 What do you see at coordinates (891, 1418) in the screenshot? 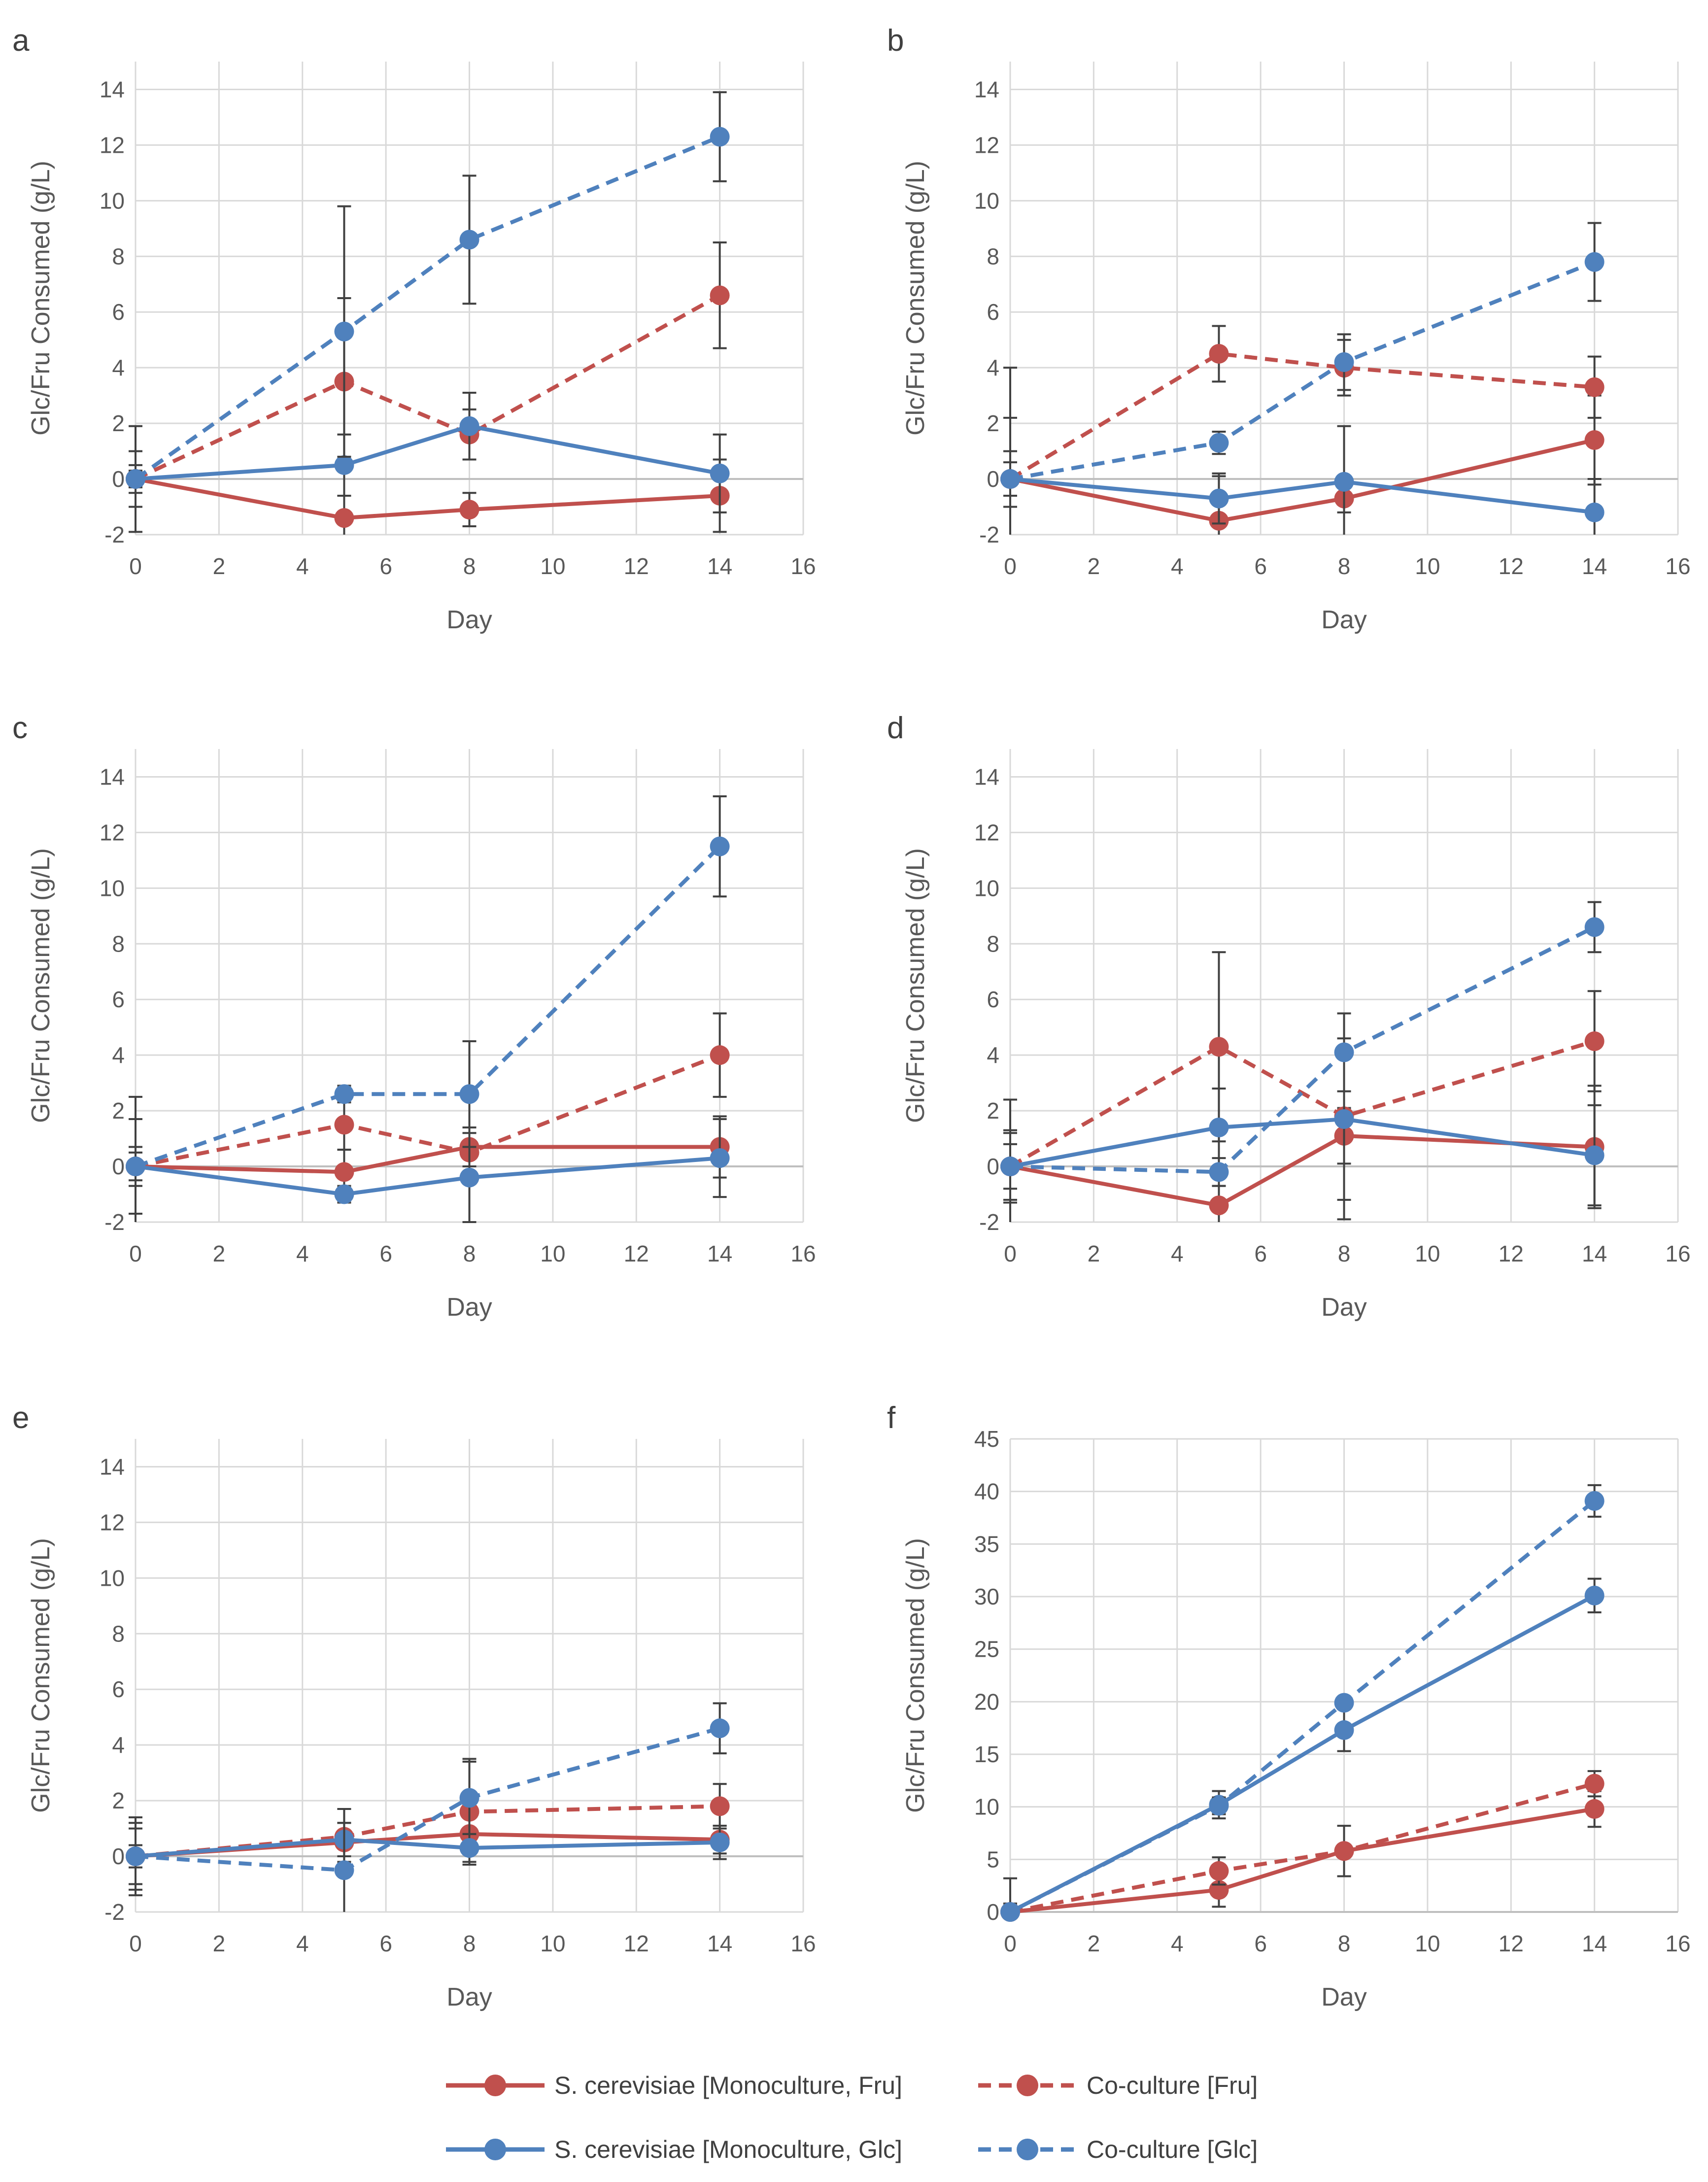
I see `panel-label: f` at bounding box center [891, 1418].